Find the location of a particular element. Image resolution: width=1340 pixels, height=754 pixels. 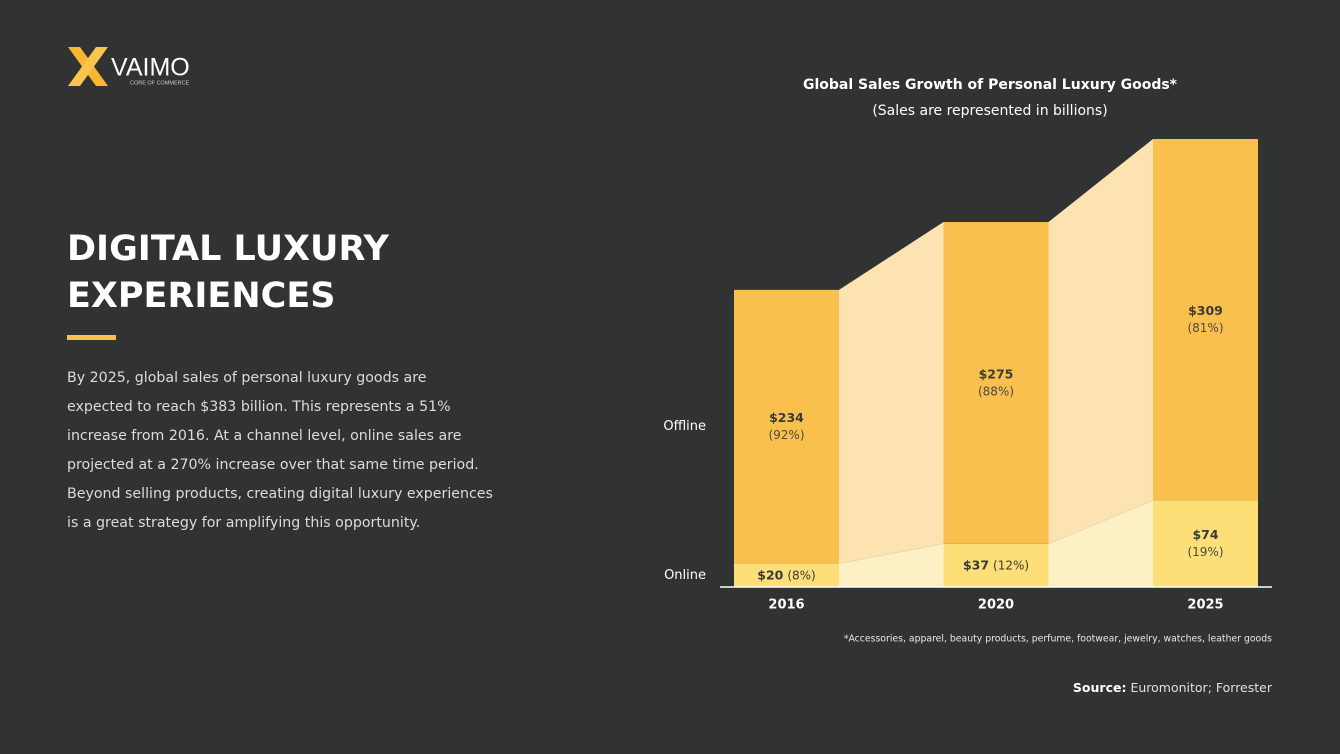

value-label-group: $37 (12%) is located at coordinates (996, 564).